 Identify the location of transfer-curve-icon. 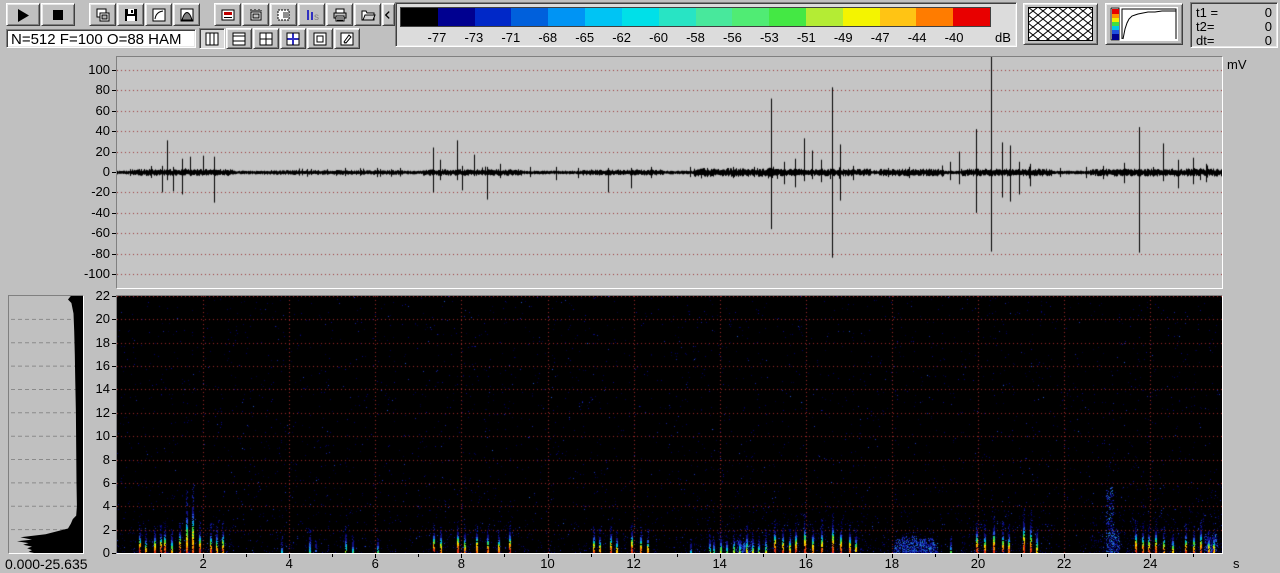
(158, 14).